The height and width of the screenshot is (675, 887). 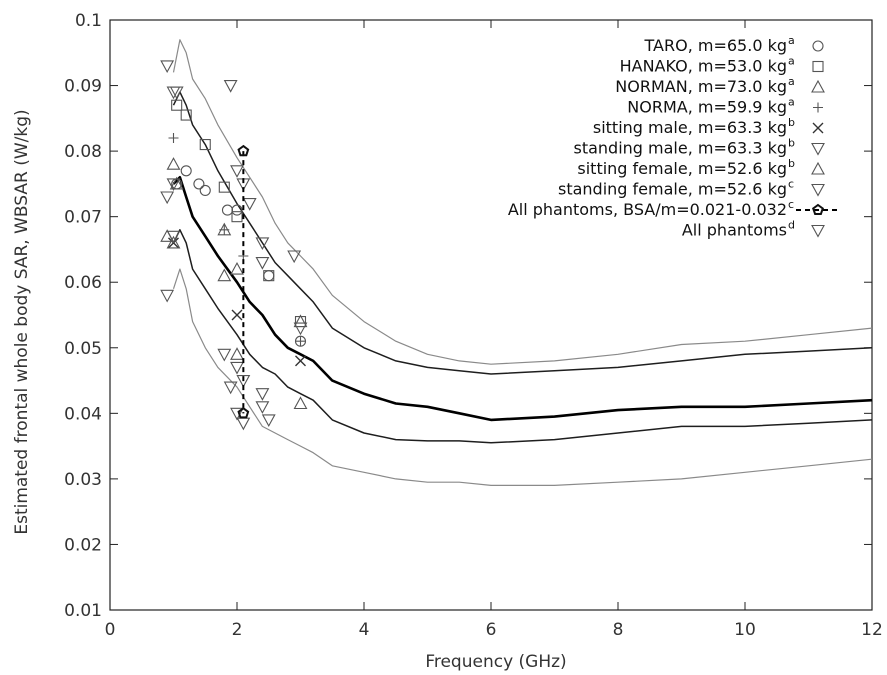 I want to click on x-tick-label: 6, so click(x=491, y=630).